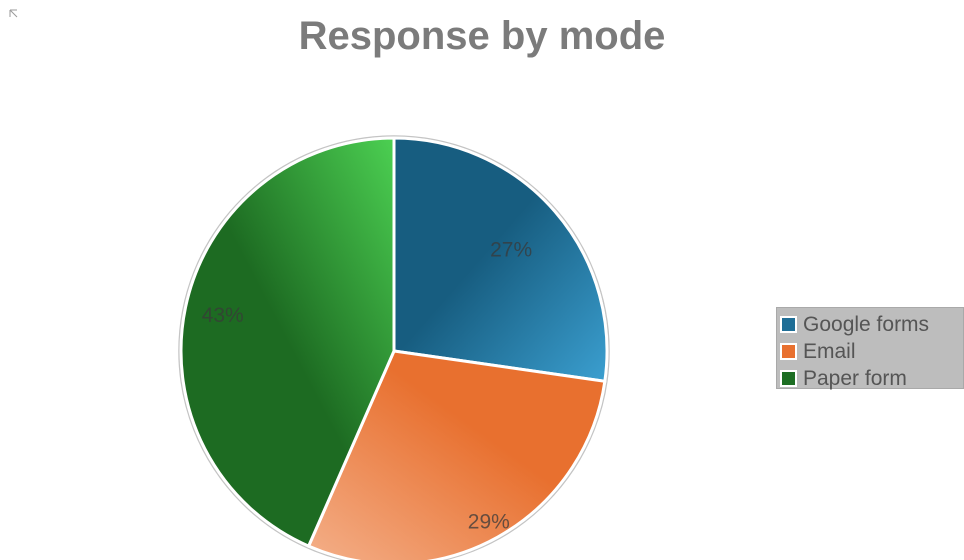  Describe the element at coordinates (482, 36) in the screenshot. I see `chart-title: Response by mode` at that location.